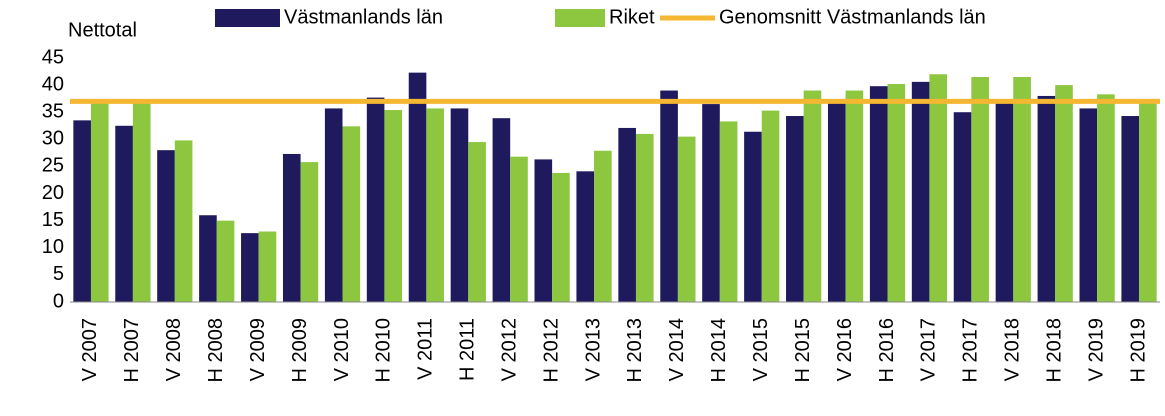 The height and width of the screenshot is (416, 1165). I want to click on x-tick-label: V 2011, so click(426, 349).